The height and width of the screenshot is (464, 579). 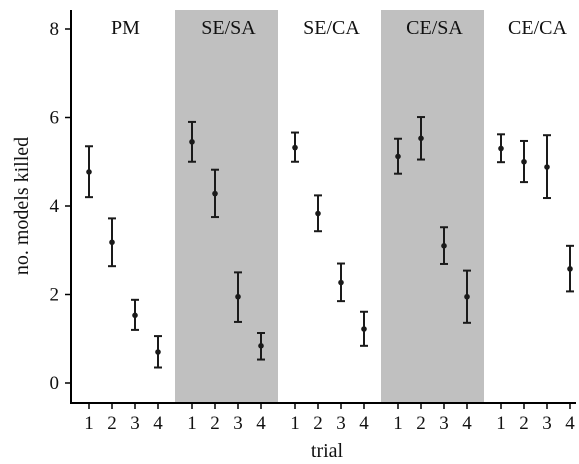 I want to click on x-axis-title: trial, so click(x=327, y=451).